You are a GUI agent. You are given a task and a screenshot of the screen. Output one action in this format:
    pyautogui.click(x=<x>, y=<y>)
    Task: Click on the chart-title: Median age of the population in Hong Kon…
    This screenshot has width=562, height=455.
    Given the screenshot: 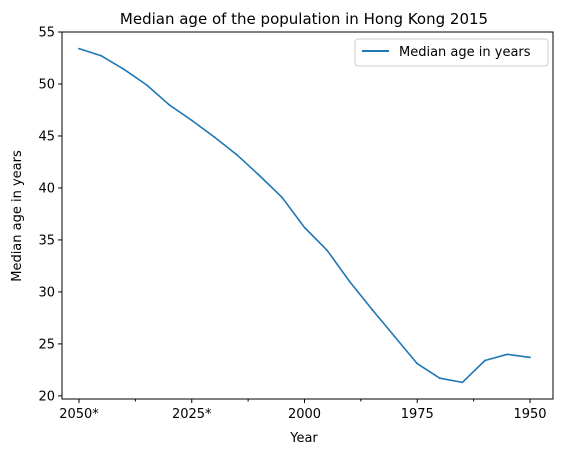 What is the action you would take?
    pyautogui.click(x=304, y=19)
    